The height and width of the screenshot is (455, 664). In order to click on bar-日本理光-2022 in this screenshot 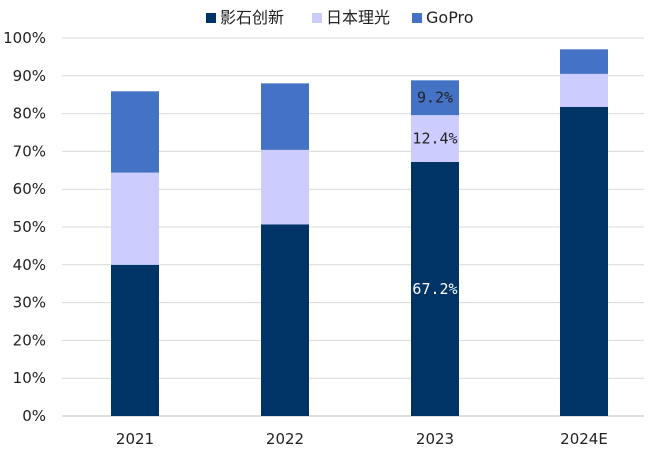, I will do `click(285, 187)`.